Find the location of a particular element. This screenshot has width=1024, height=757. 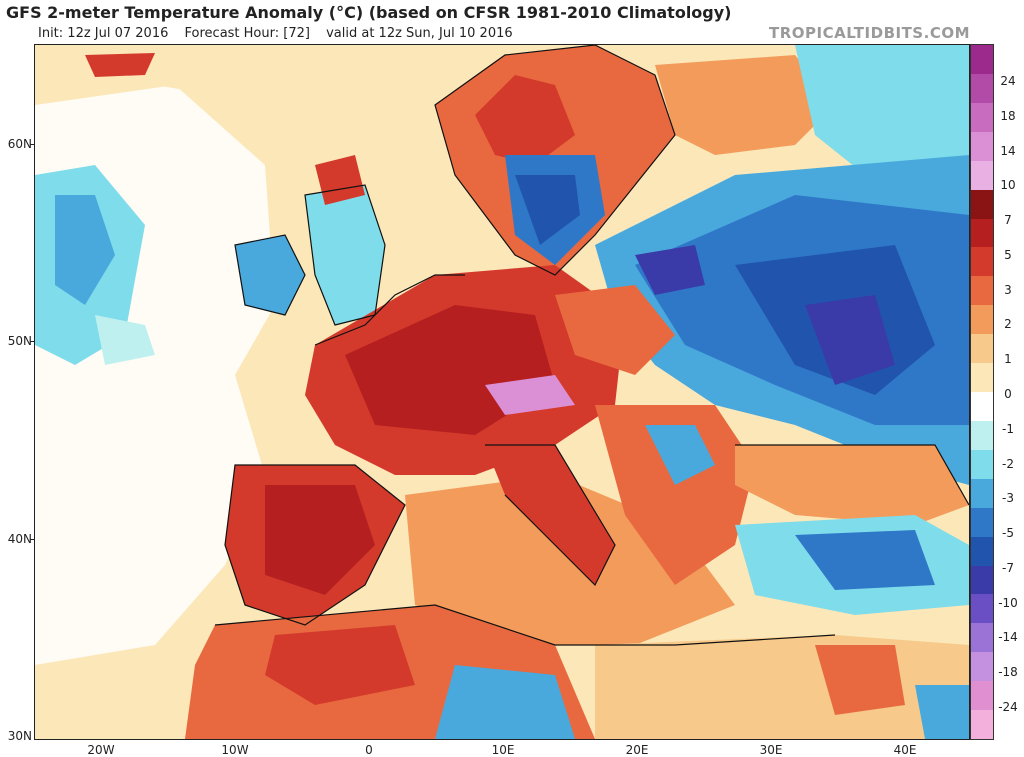

atlantic-cool-core is located at coordinates (85, 250).